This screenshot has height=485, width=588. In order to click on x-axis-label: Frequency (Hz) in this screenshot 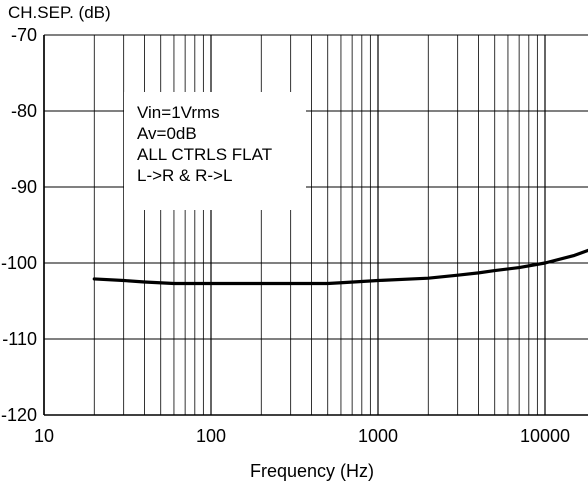, I will do `click(312, 471)`.